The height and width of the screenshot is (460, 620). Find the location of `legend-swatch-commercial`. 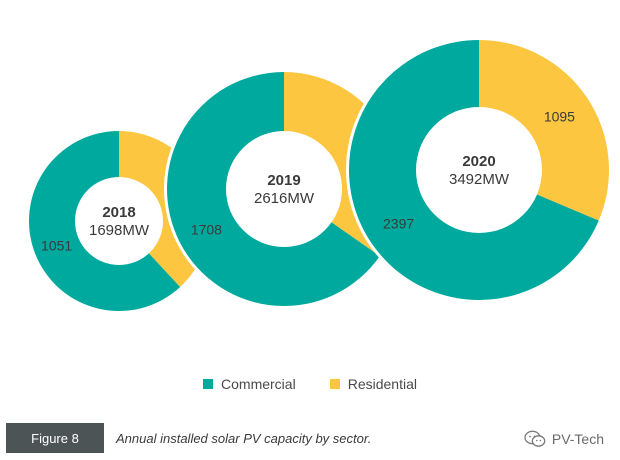

legend-swatch-commercial is located at coordinates (208, 384).